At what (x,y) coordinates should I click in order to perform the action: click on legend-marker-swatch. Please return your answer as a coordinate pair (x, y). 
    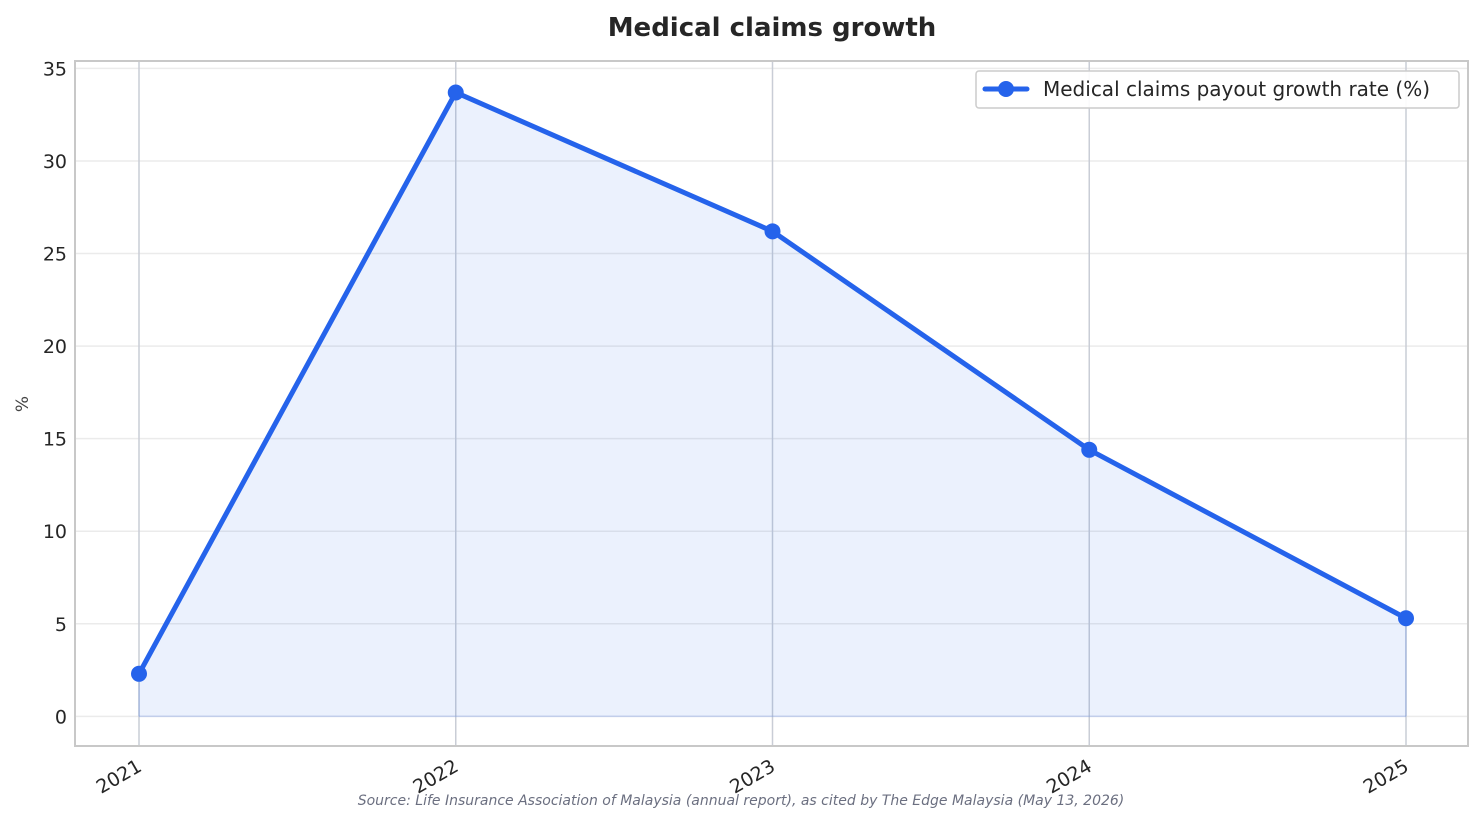
    Looking at the image, I should click on (1006, 89).